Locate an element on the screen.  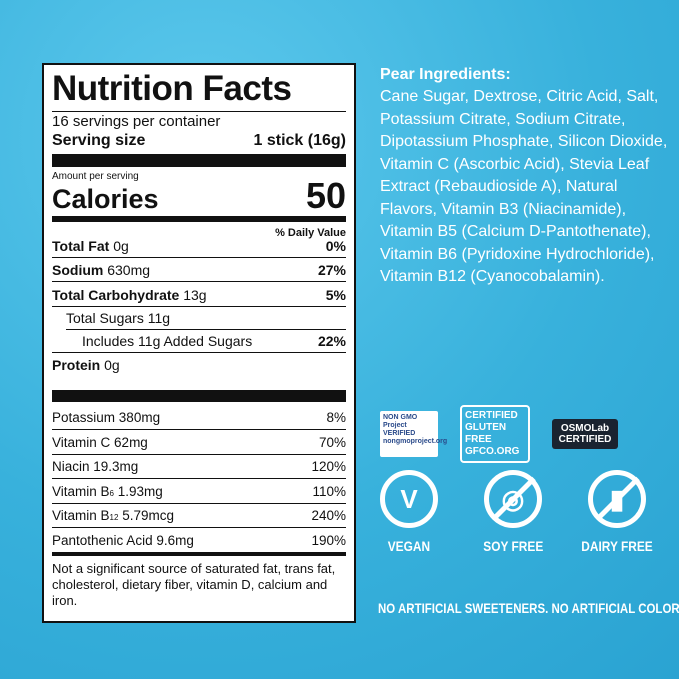
vitamin-row: Niacin 19.3mg 120% is located at coordinates (199, 468).